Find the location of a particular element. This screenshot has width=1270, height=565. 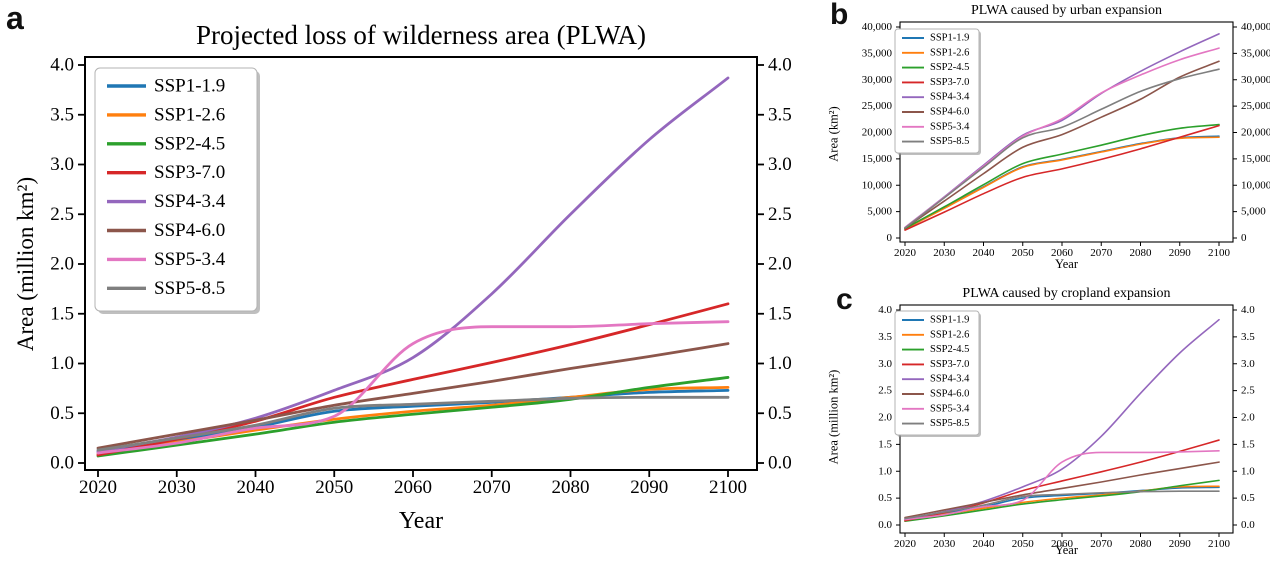

series-line-SSP2-4.5 is located at coordinates (1062, 176).